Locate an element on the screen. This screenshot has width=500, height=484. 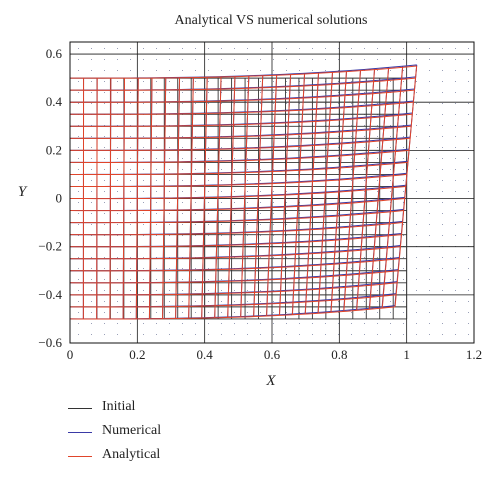
x-tick-label: 0 is located at coordinates (70, 354).